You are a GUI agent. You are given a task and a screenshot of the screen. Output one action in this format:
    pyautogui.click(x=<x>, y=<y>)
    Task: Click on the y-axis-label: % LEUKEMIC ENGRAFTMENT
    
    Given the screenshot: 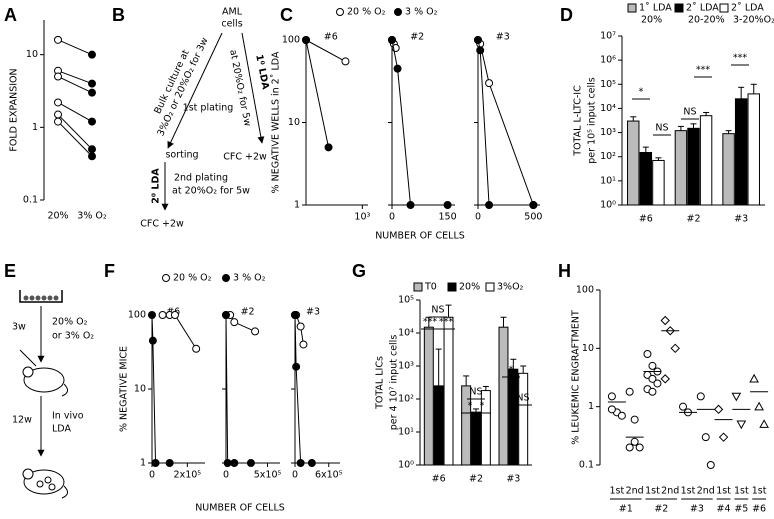 What is the action you would take?
    pyautogui.click(x=576, y=377)
    